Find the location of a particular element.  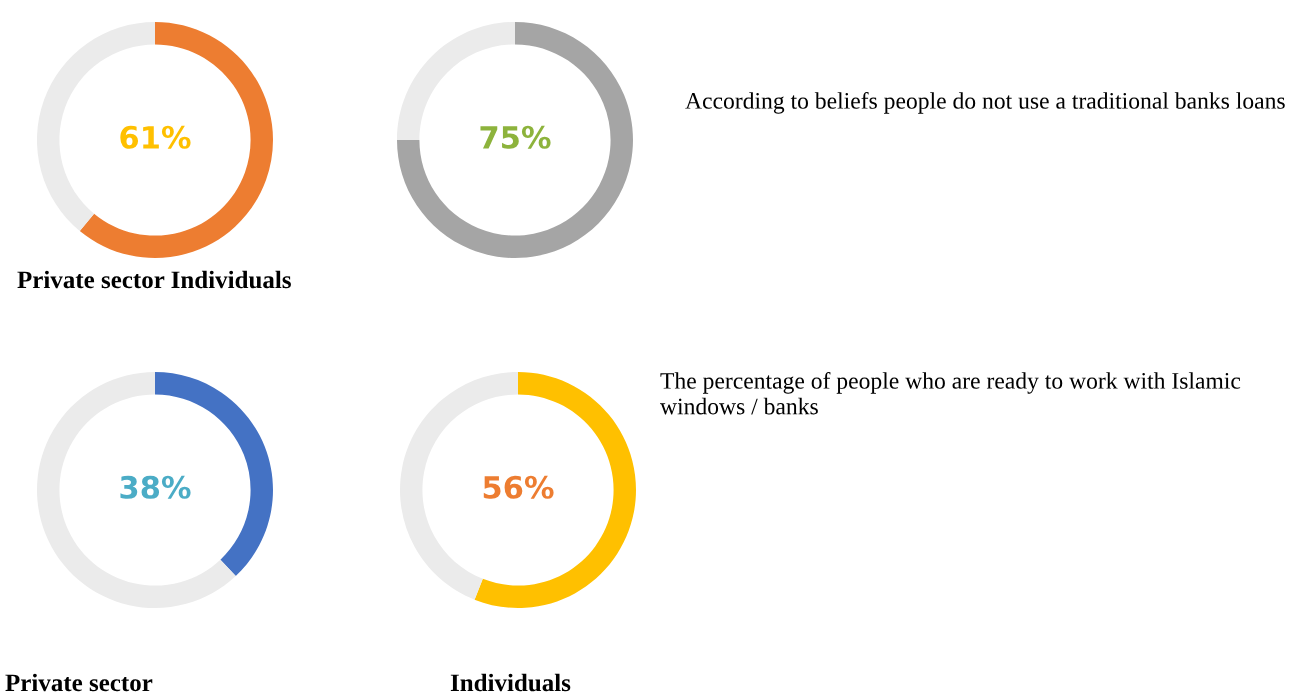

text: The percentage of people who are ready to work with Islamic windows / banks is located at coordinates (950, 393).